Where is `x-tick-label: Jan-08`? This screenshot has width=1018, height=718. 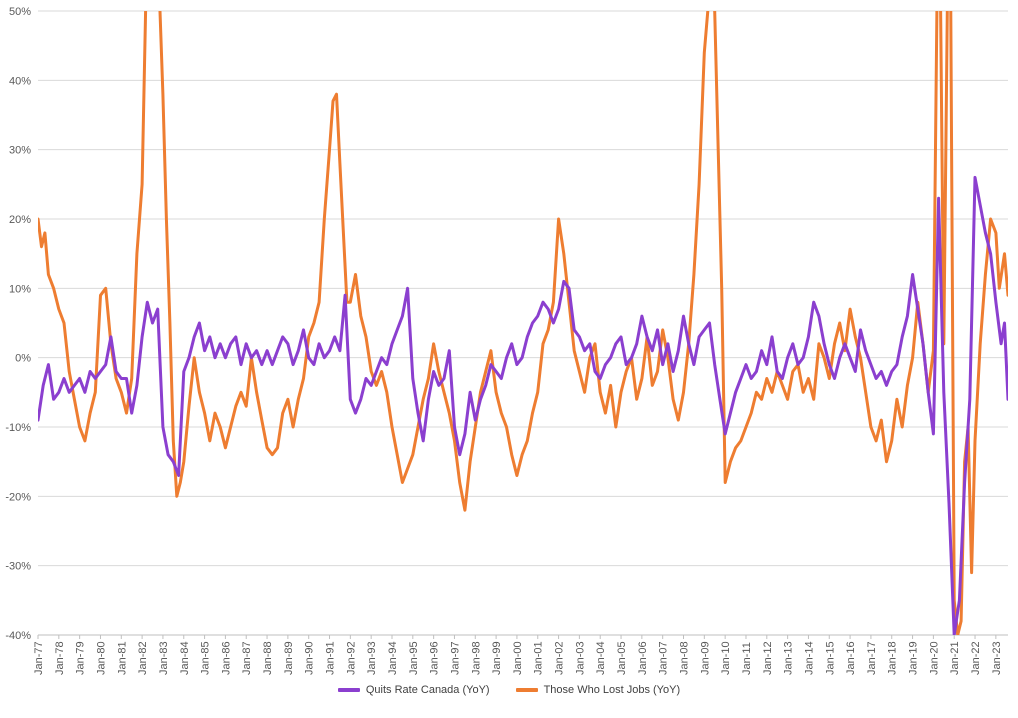 x-tick-label: Jan-08 is located at coordinates (685, 658).